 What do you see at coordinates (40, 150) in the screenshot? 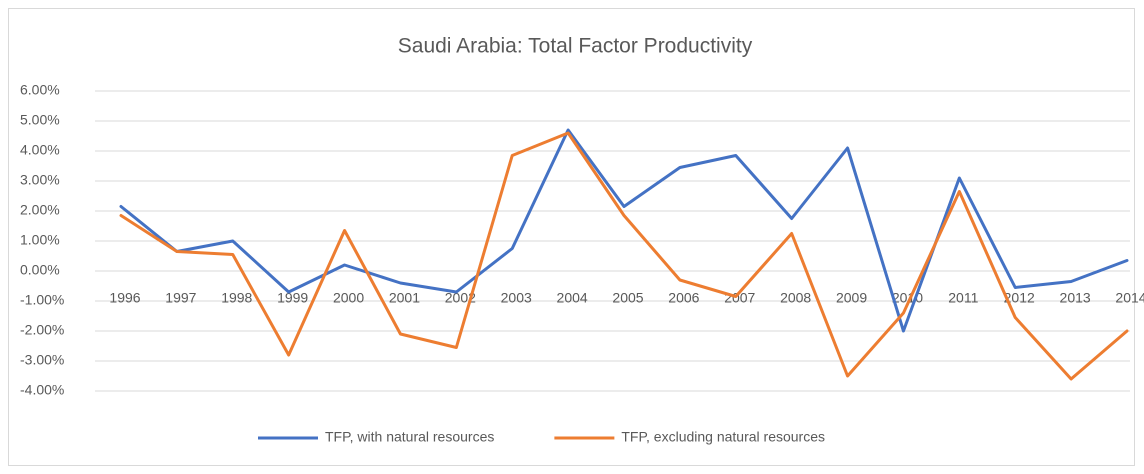
I see `y-tick-label: 4.00%` at bounding box center [40, 150].